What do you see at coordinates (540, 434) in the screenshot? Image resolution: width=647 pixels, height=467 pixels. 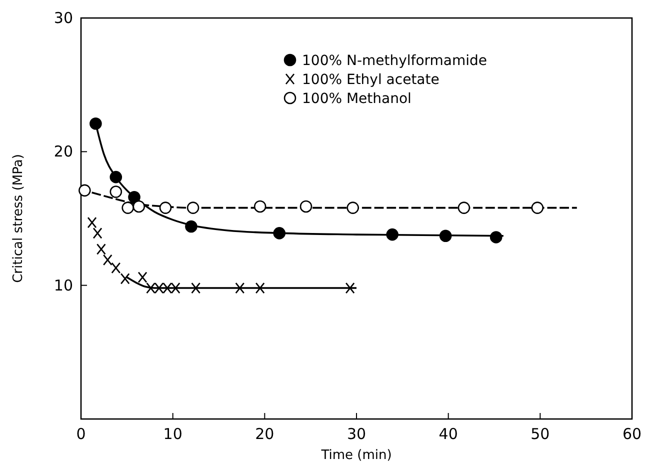 I see `x-tick-label: 50` at bounding box center [540, 434].